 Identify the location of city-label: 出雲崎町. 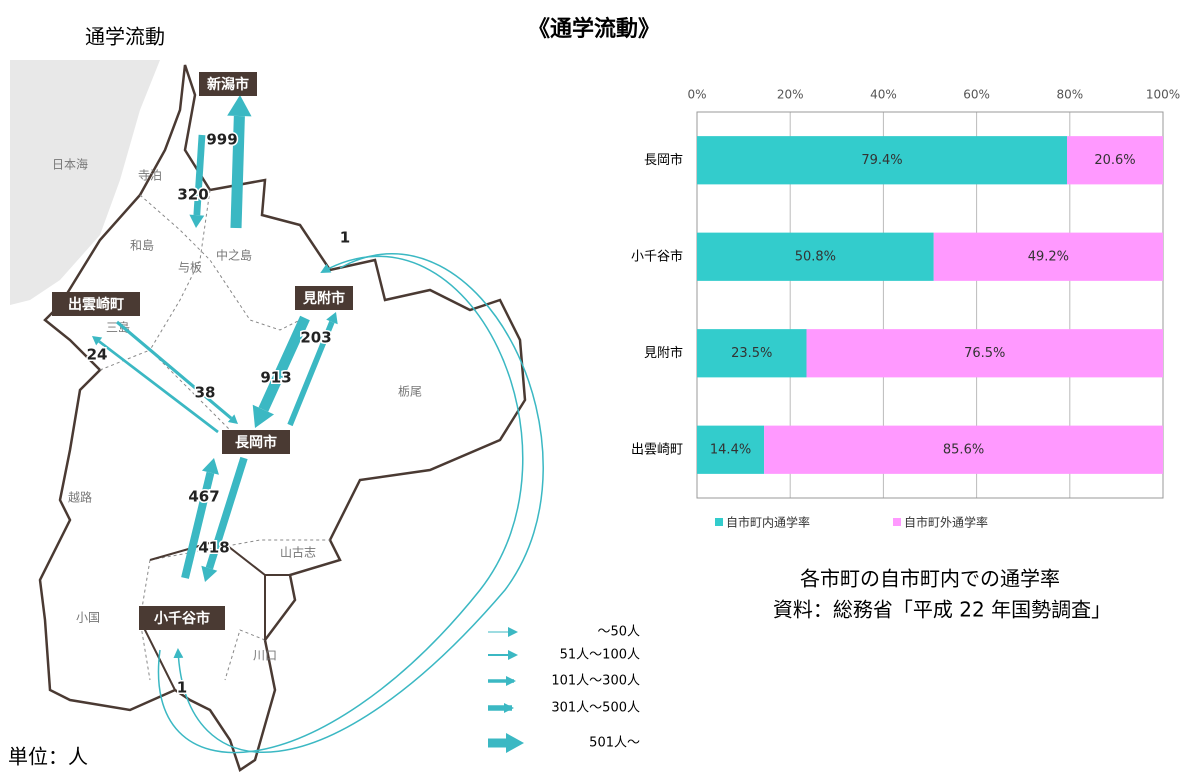
(96, 304).